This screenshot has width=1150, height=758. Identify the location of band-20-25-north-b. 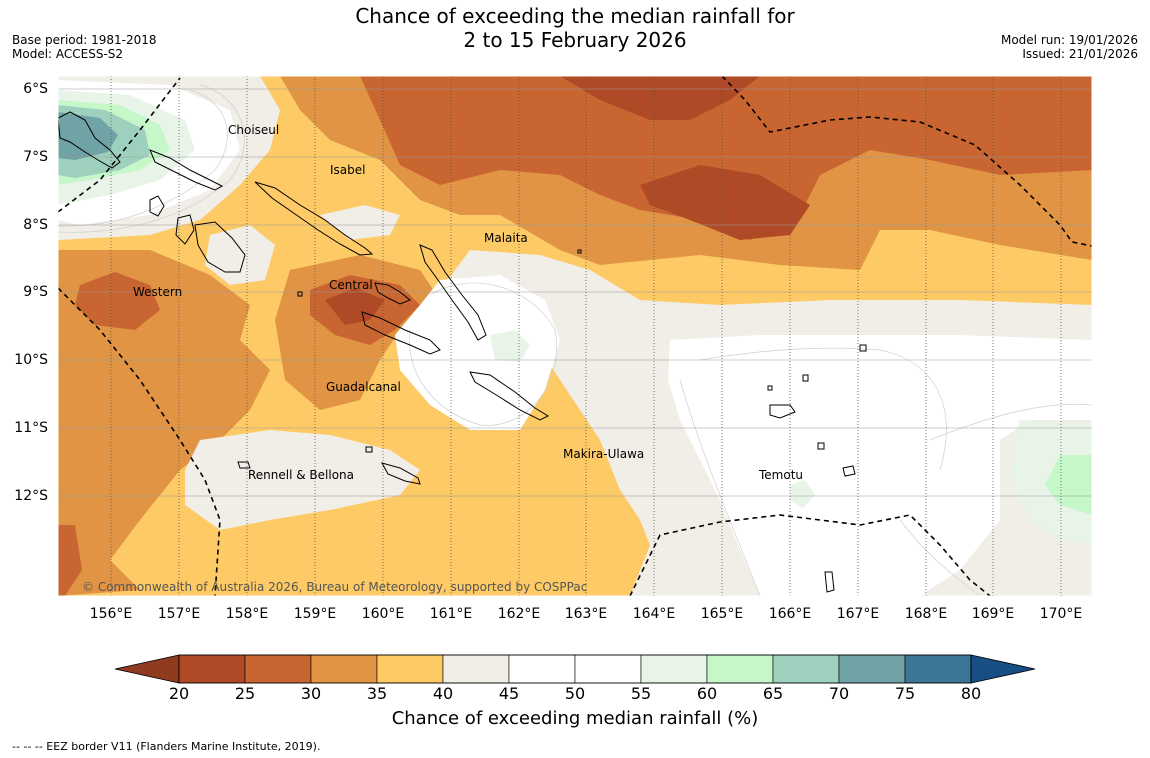
(725, 202).